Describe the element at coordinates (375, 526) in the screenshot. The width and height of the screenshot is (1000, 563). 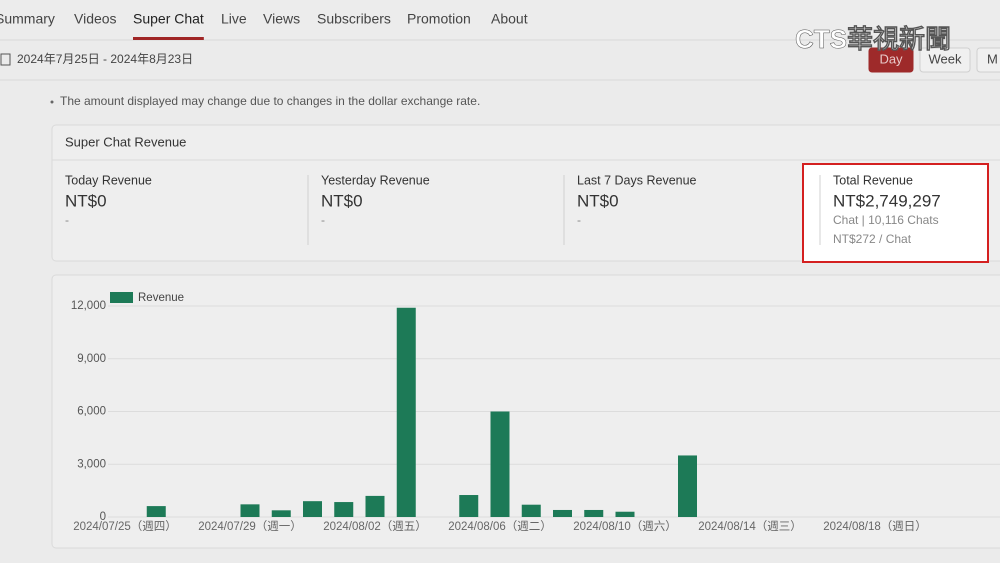
I see `x-tick-label: 2024/08/02（週五）` at that location.